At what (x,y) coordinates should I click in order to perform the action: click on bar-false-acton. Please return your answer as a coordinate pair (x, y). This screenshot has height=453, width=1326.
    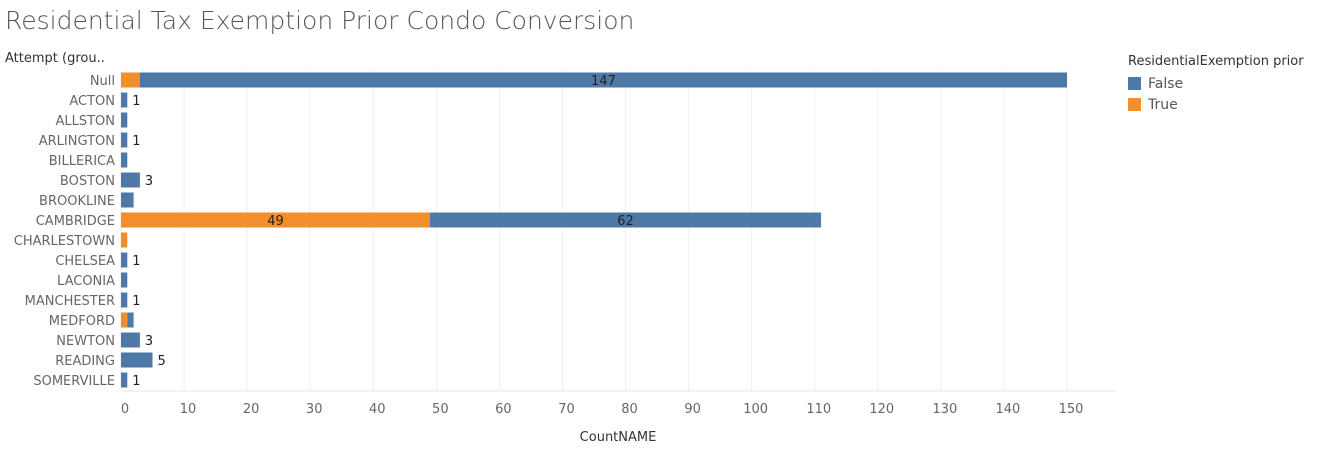
    Looking at the image, I should click on (124, 100).